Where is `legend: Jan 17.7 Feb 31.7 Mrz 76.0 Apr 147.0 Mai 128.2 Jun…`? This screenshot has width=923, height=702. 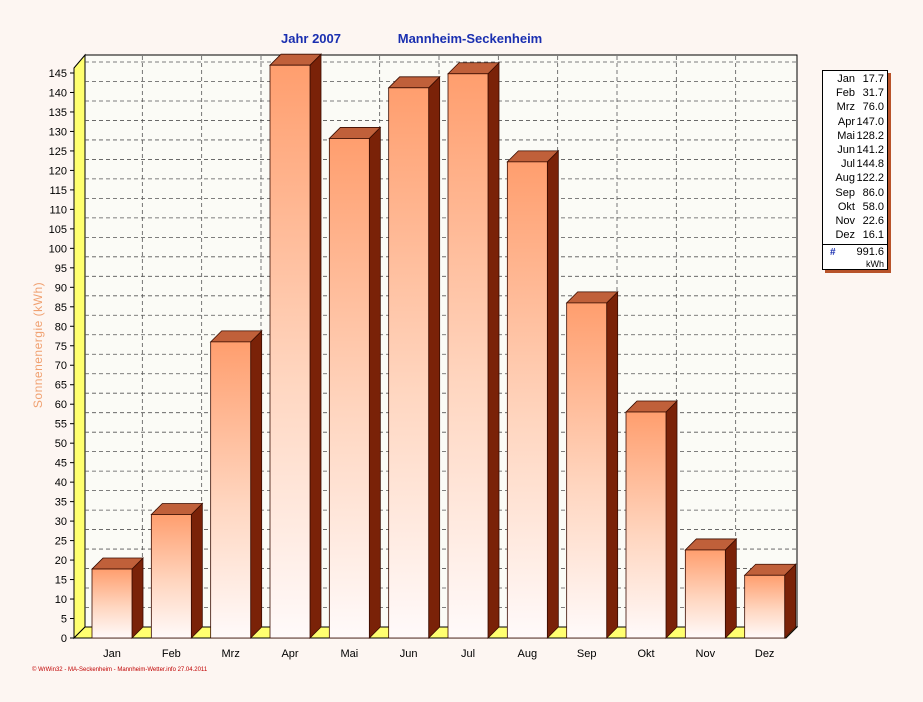 legend: Jan 17.7 Feb 31.7 Mrz 76.0 Apr 147.0 Mai 128.2 Jun… is located at coordinates (855, 170).